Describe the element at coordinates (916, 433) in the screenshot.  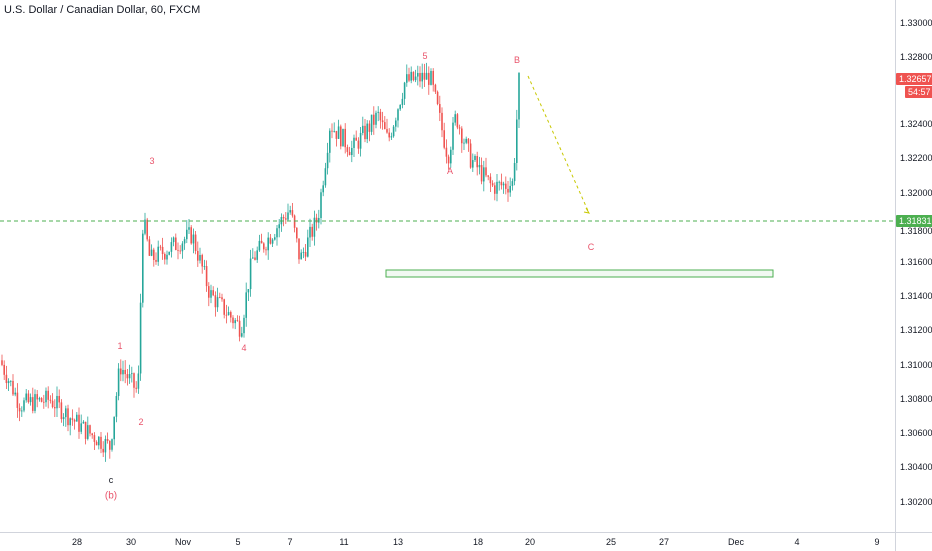
I see `y-tick: 1.30600` at that location.